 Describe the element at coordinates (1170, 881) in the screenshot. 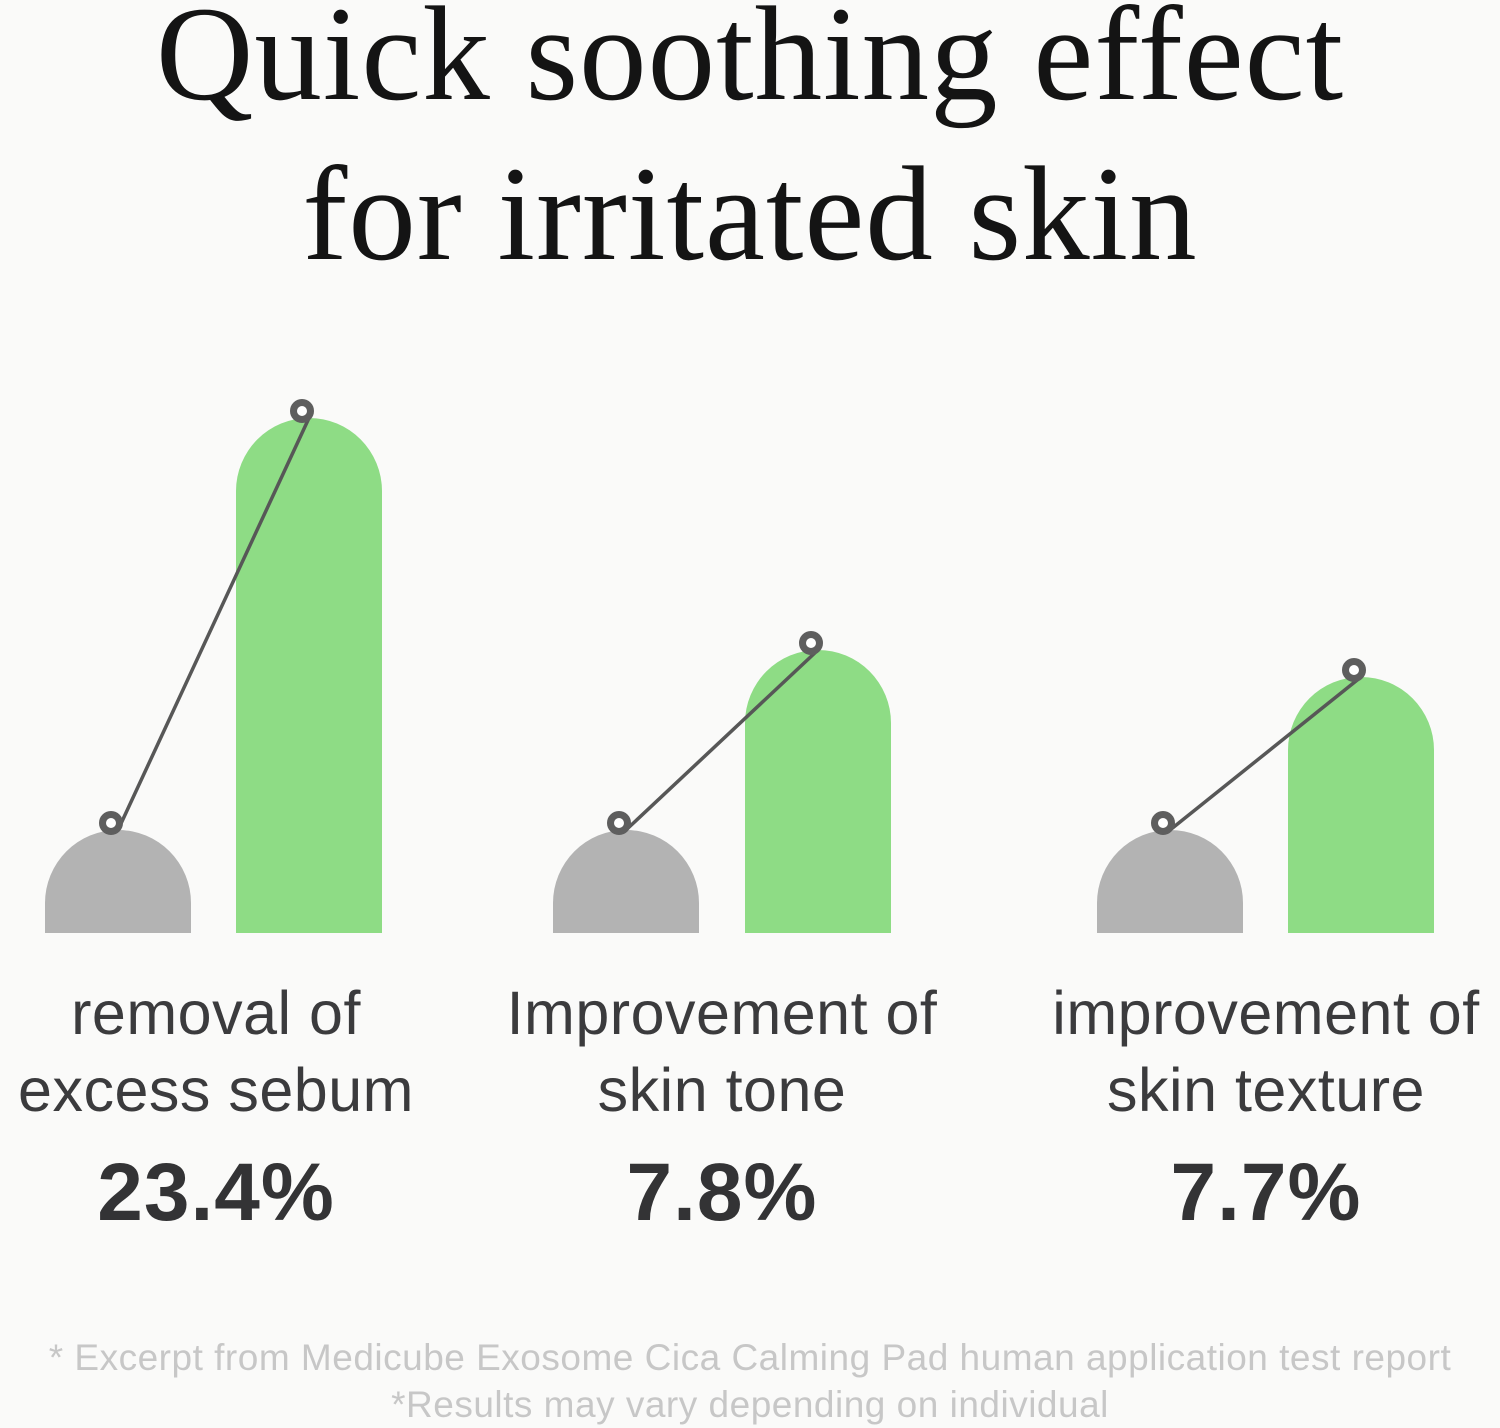

I see `bar-before-skin-texture` at that location.